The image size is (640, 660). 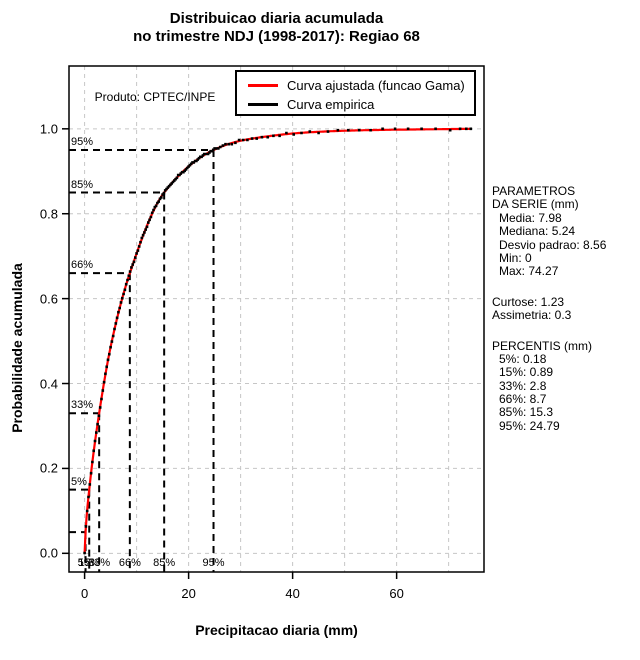 I want to click on x-tick-label: 0, so click(x=84, y=593).